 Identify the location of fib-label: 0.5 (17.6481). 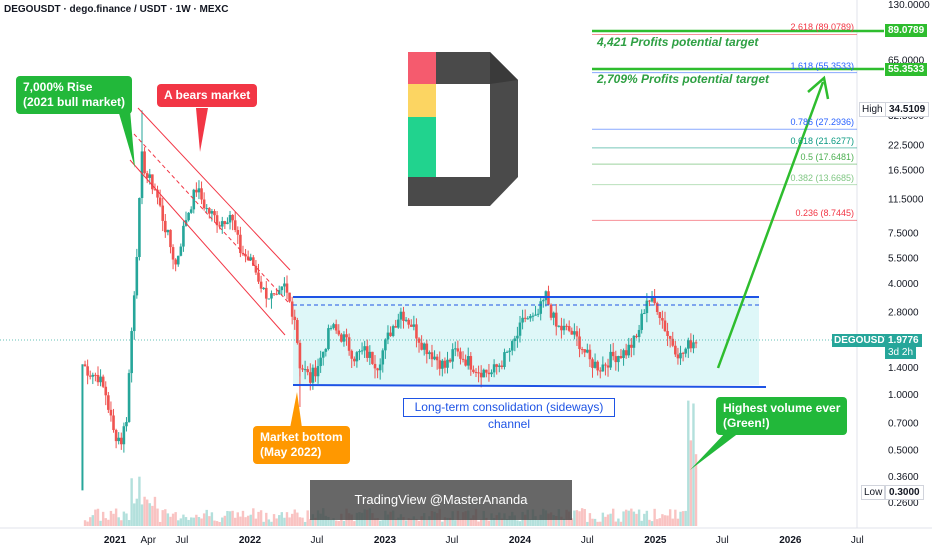
(827, 157).